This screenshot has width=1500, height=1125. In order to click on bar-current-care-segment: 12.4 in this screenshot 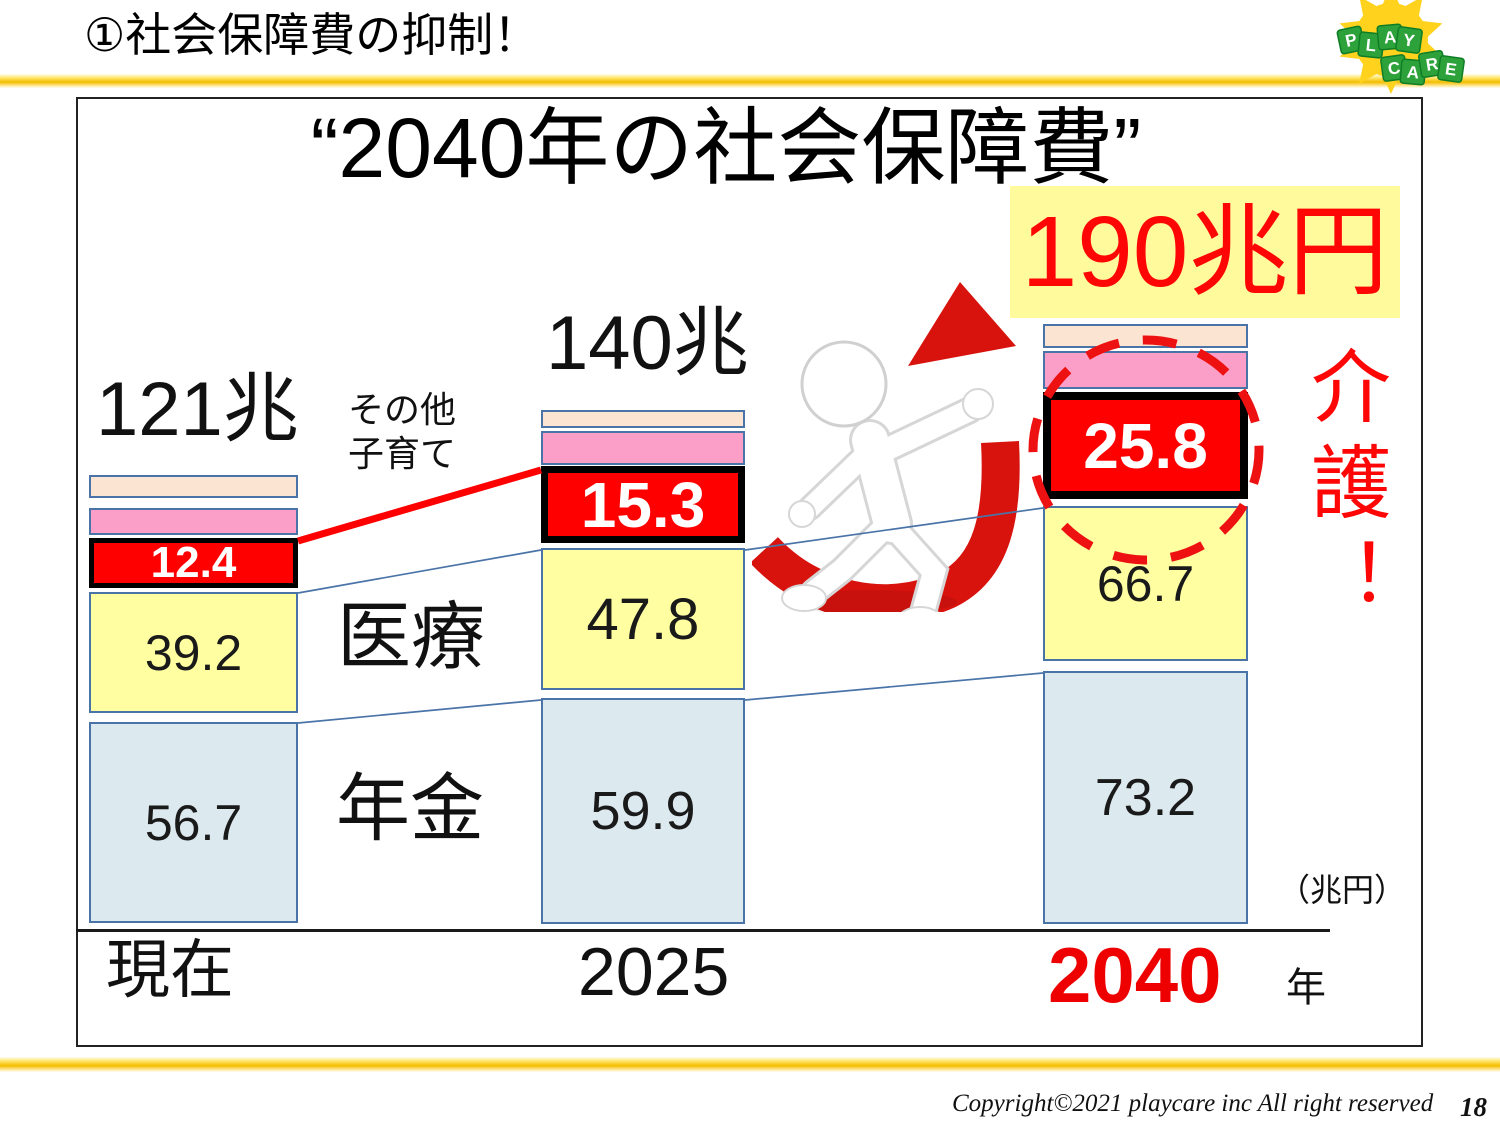, I will do `click(193, 563)`.